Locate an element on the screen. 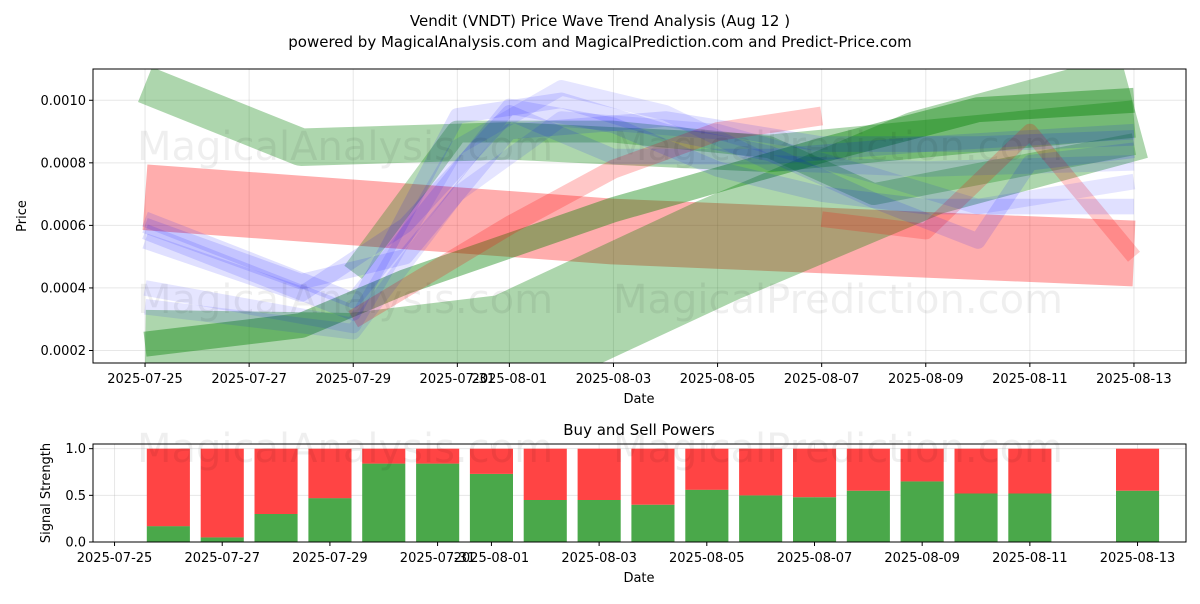  price-x-tick-label: 2025-08-05 is located at coordinates (718, 379).